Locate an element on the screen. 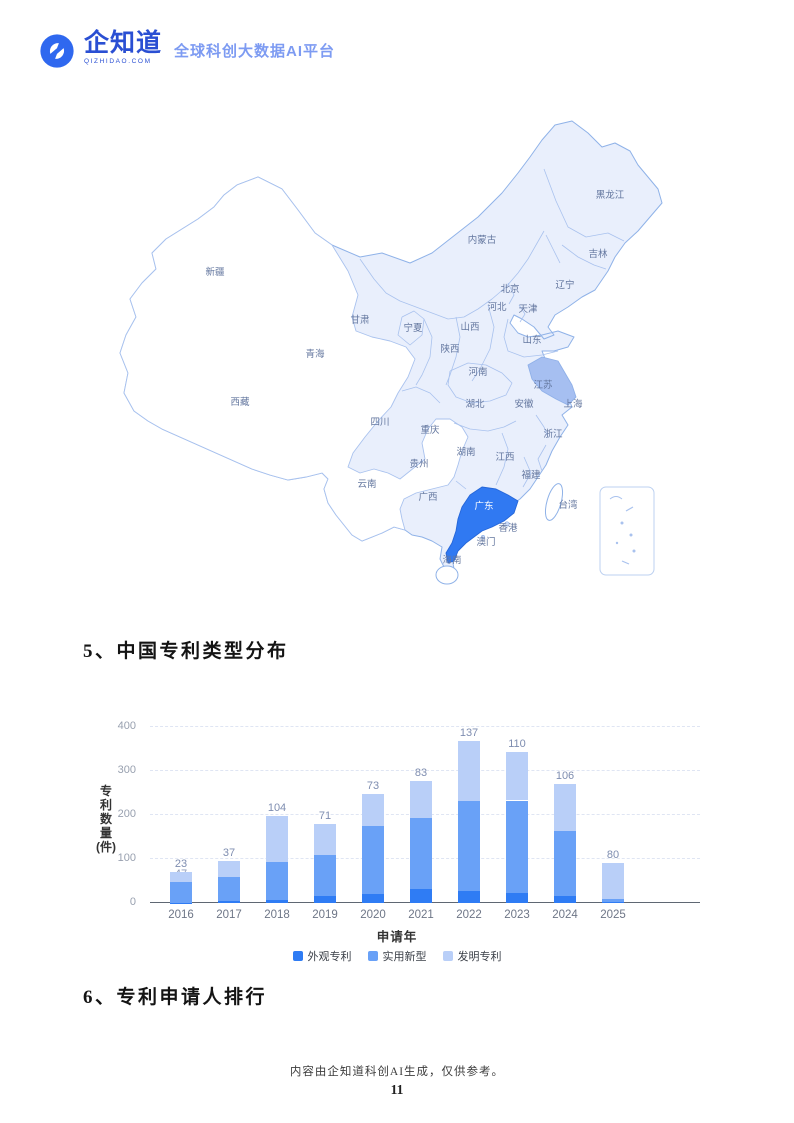  logo-domain: QIZHIDAO.COM is located at coordinates (118, 61).